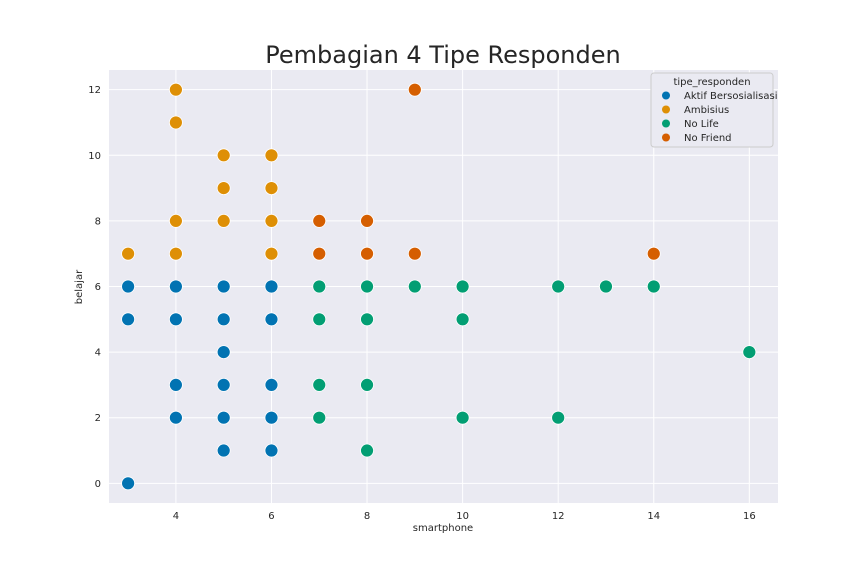 The height and width of the screenshot is (576, 864). I want to click on y-axis-label: belajar, so click(79, 286).